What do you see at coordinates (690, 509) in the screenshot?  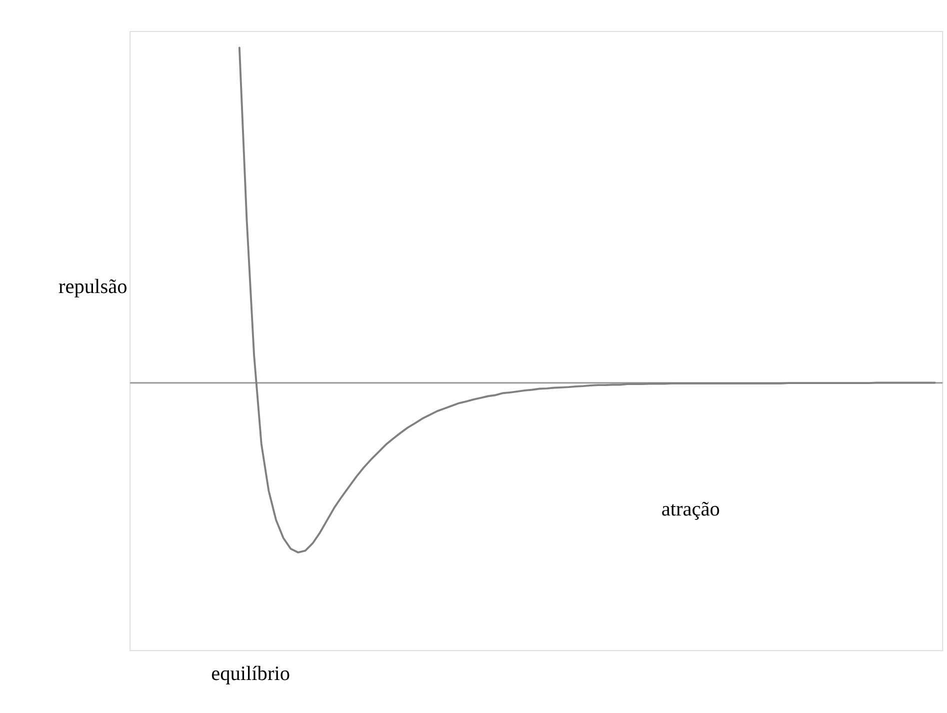 I see `annotation: atração` at bounding box center [690, 509].